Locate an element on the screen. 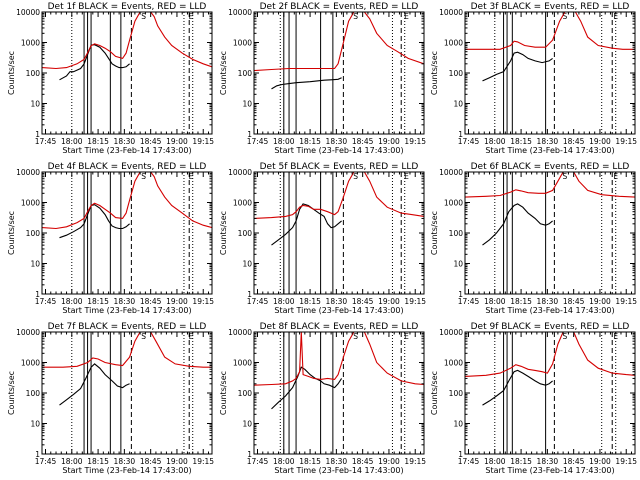 Image resolution: width=640 pixels, height=480 pixels. chart-title: Det 8f BLACK = Events, RED = LLD is located at coordinates (339, 327).